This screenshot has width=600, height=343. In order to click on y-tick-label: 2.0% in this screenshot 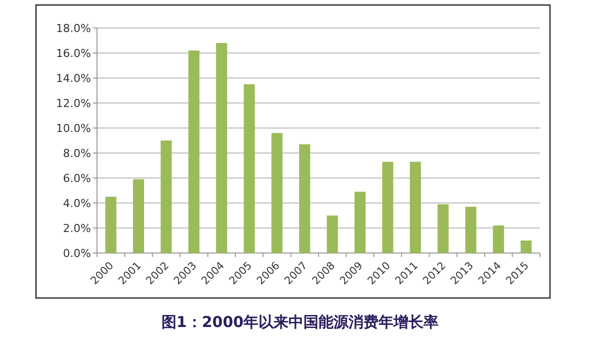, I will do `click(77, 228)`.